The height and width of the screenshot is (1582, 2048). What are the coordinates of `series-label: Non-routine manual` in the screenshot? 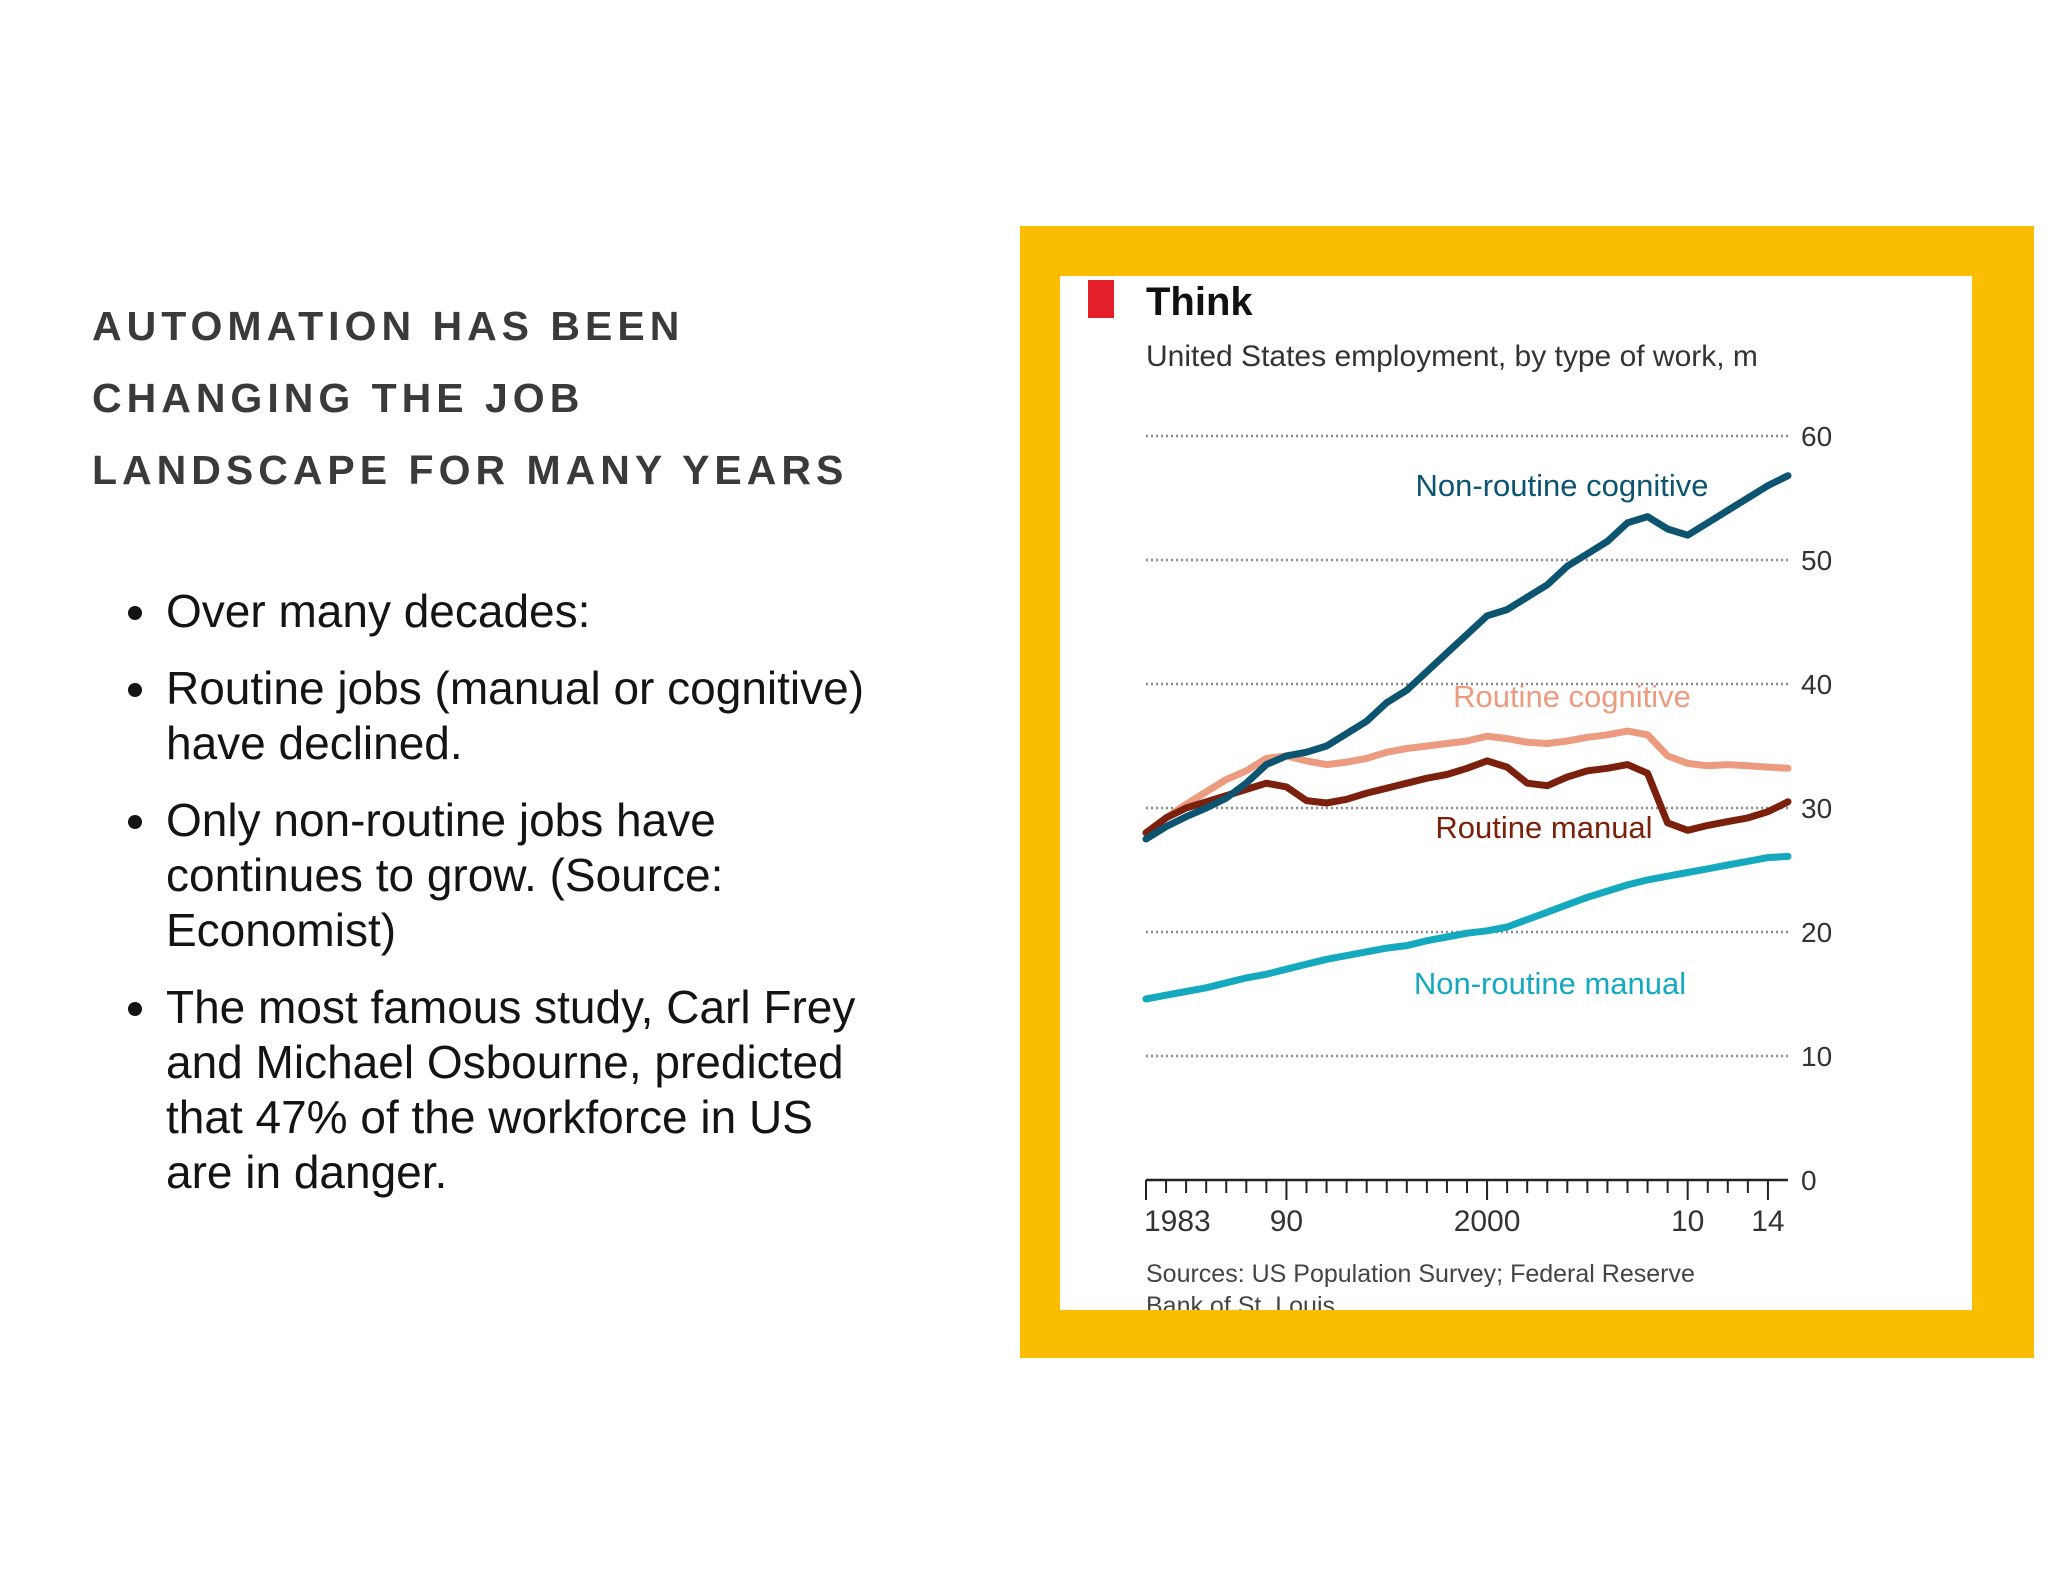 It's located at (1550, 983).